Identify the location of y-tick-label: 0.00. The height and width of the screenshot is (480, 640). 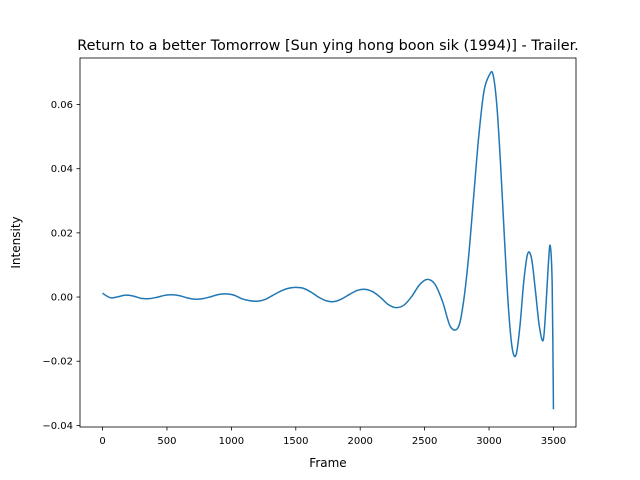
(62, 298).